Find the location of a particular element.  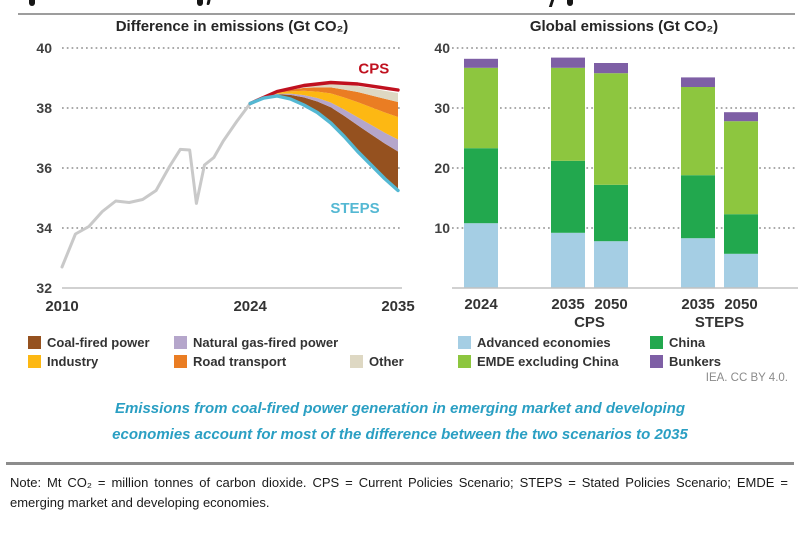

band-industry is located at coordinates (324, 115).